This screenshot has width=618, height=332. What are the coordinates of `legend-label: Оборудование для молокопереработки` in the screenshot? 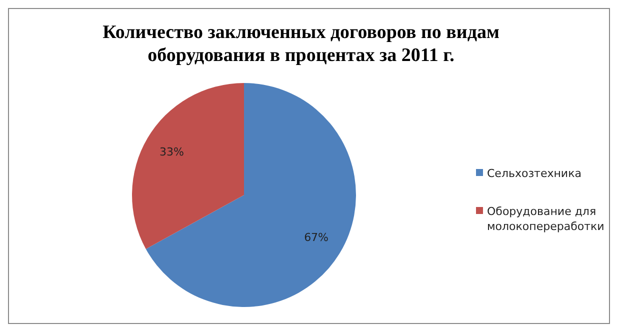 It's located at (545, 219).